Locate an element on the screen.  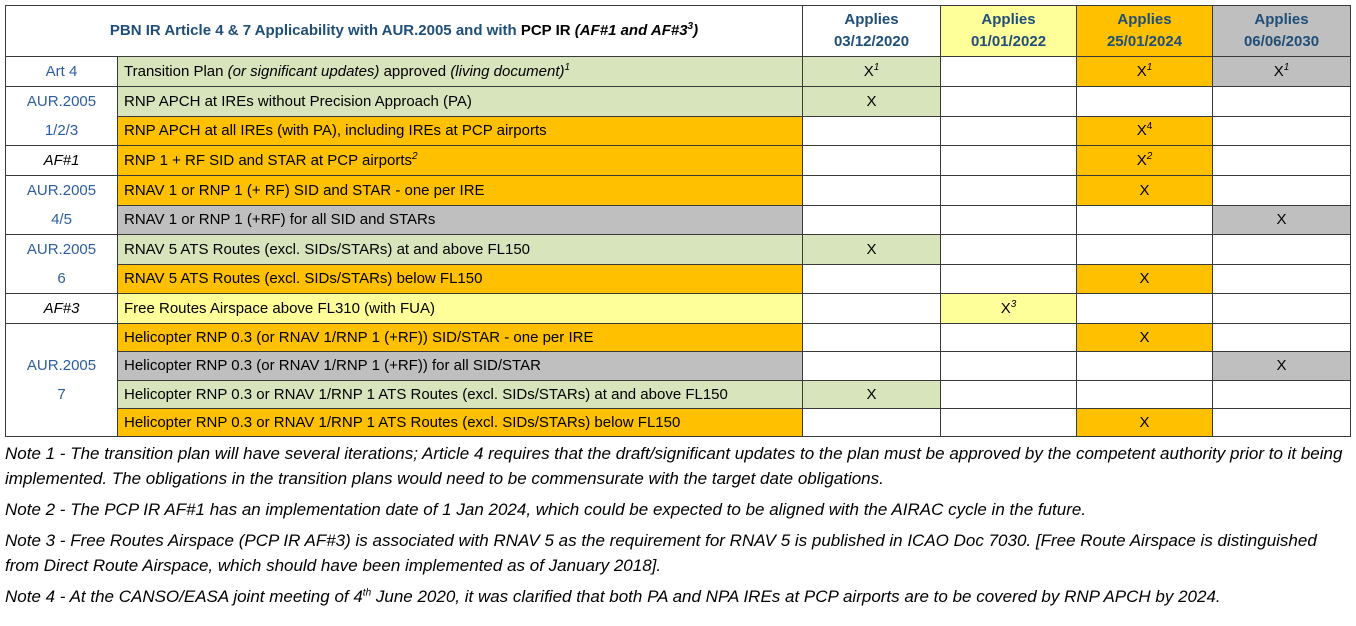
group-label: Art 4 is located at coordinates (61, 71).